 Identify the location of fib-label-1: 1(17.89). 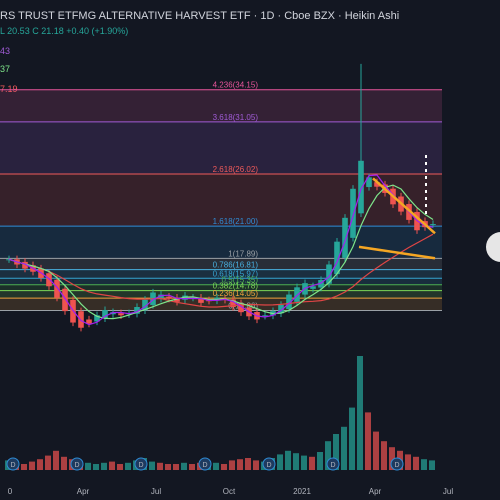
(243, 253).